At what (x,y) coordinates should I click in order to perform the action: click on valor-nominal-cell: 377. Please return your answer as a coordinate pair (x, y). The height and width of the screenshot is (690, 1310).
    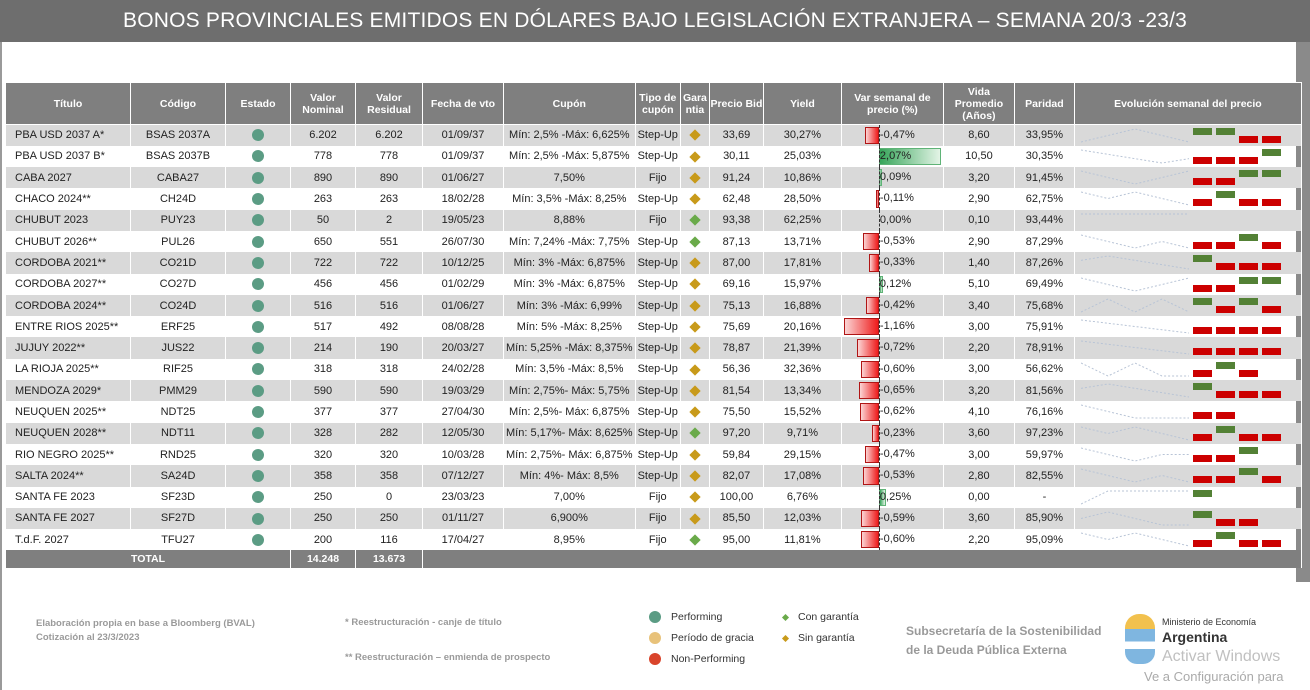
    Looking at the image, I should click on (323, 412).